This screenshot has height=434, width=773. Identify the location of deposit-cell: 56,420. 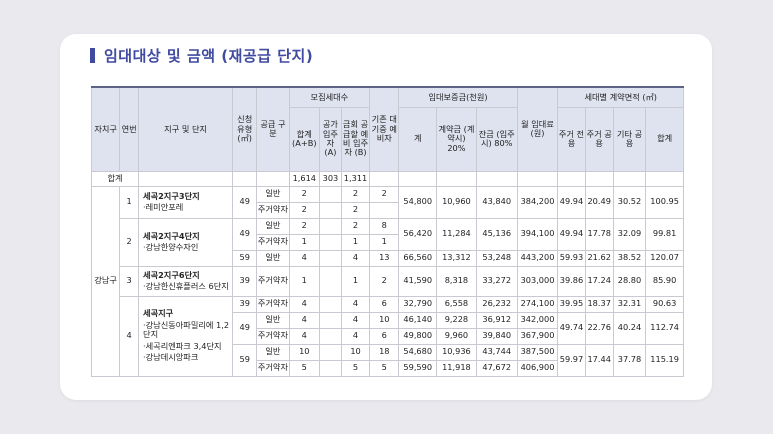
(418, 234).